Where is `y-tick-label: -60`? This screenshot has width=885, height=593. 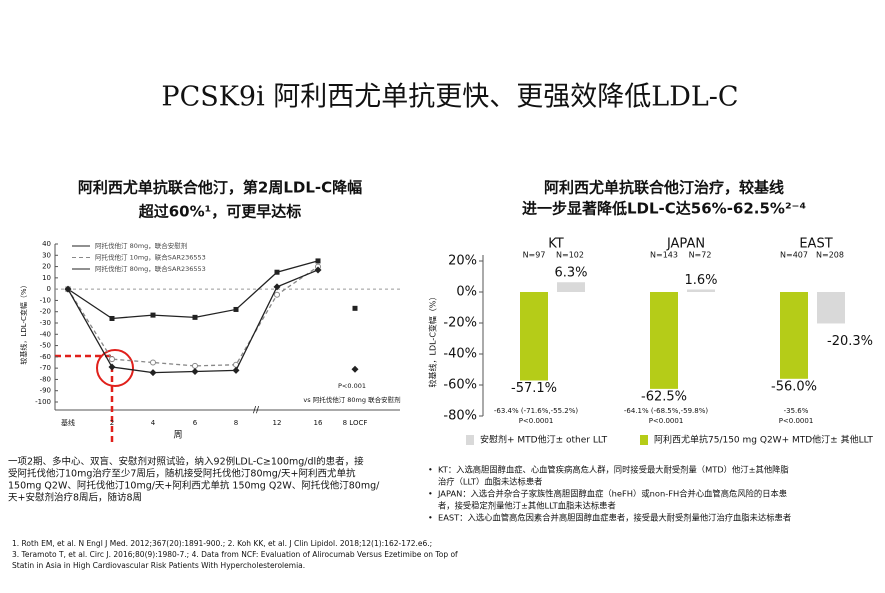 y-tick-label: -60 is located at coordinates (45, 357).